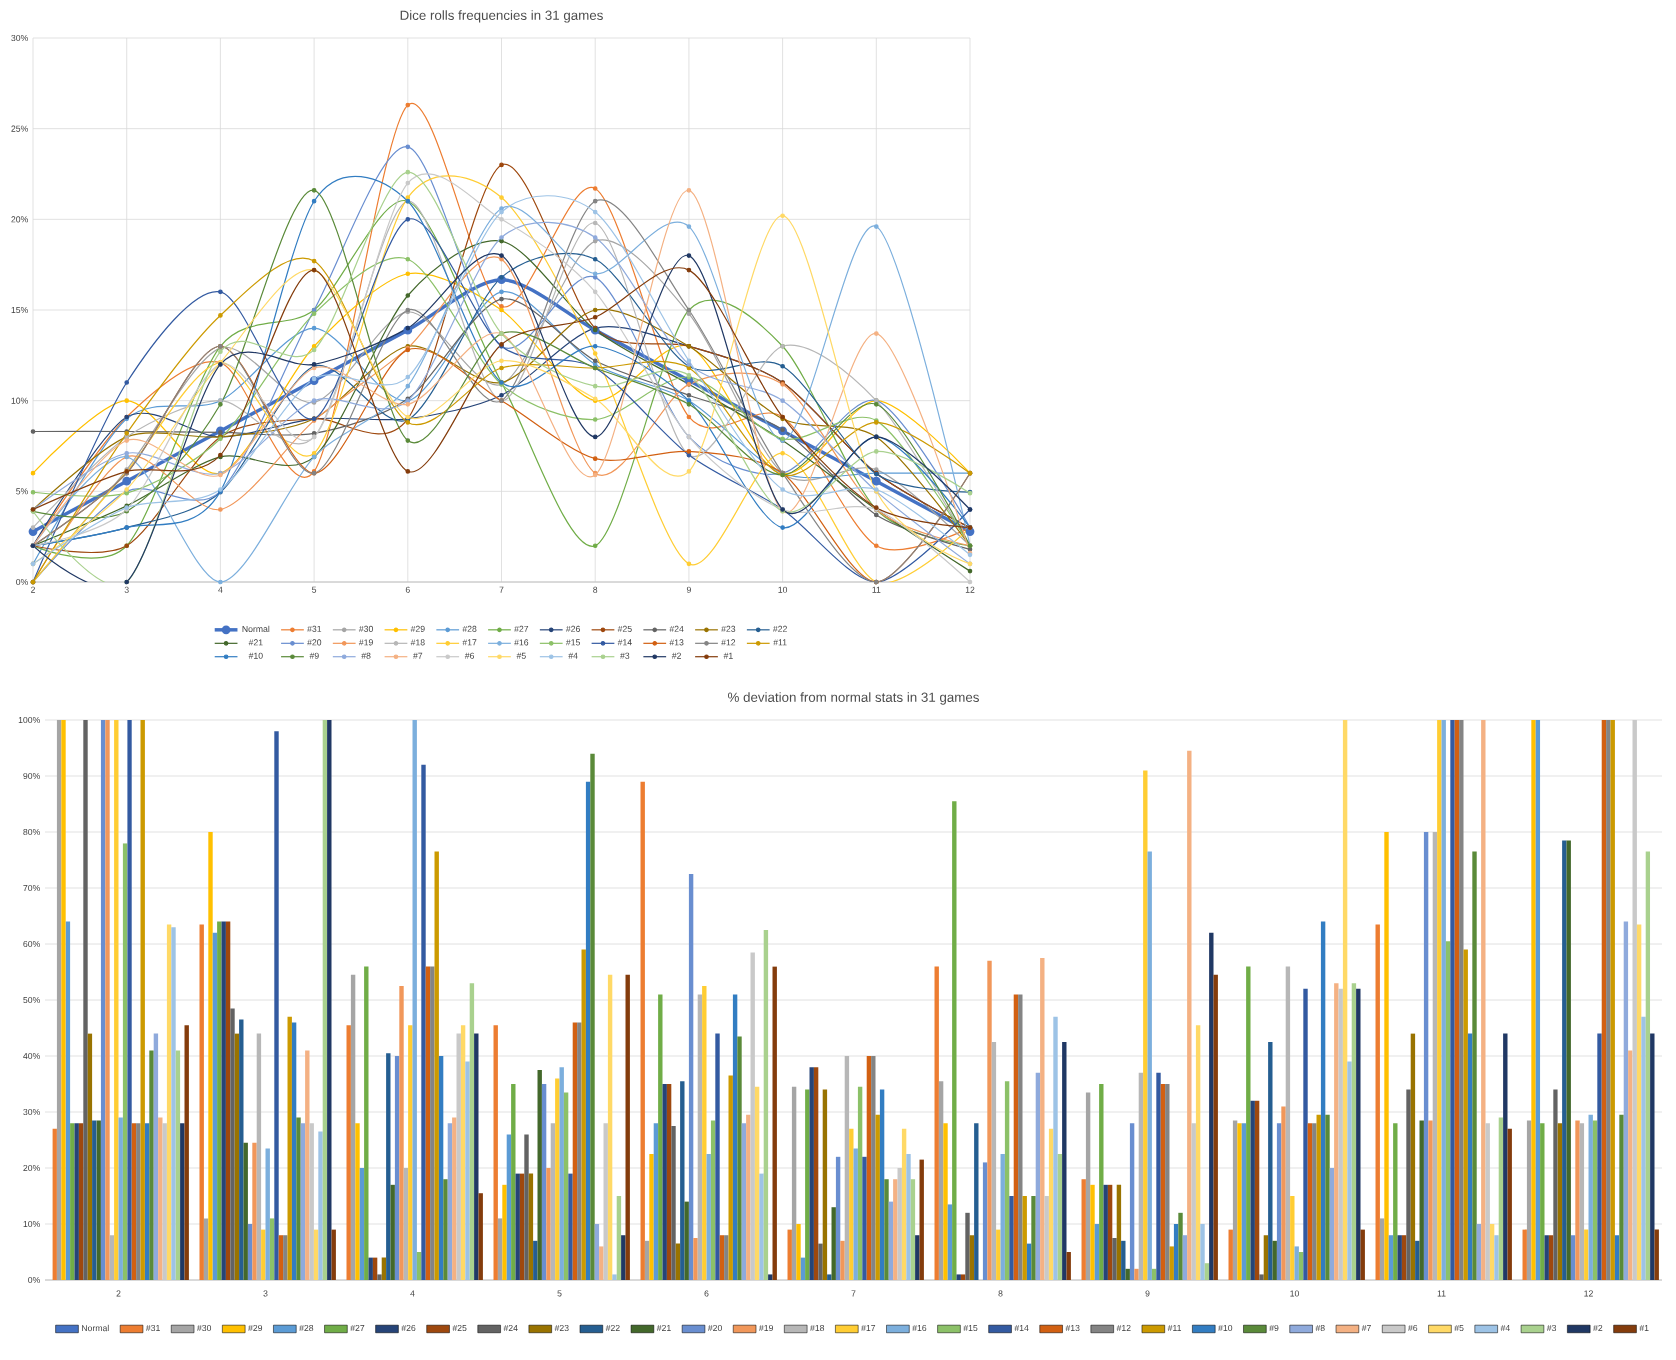 The height and width of the screenshot is (1360, 1676). I want to click on y-tick-label: 80%, so click(31, 832).